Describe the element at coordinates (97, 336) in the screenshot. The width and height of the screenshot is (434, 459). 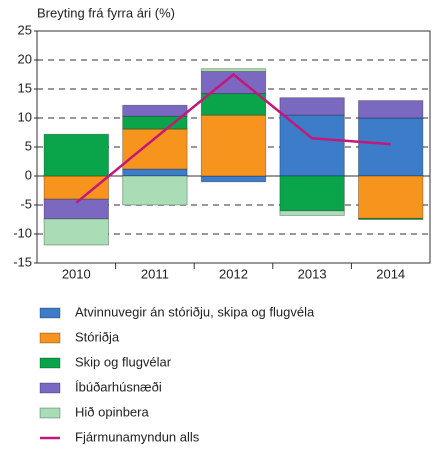
I see `legend-label: Stóriðja` at that location.